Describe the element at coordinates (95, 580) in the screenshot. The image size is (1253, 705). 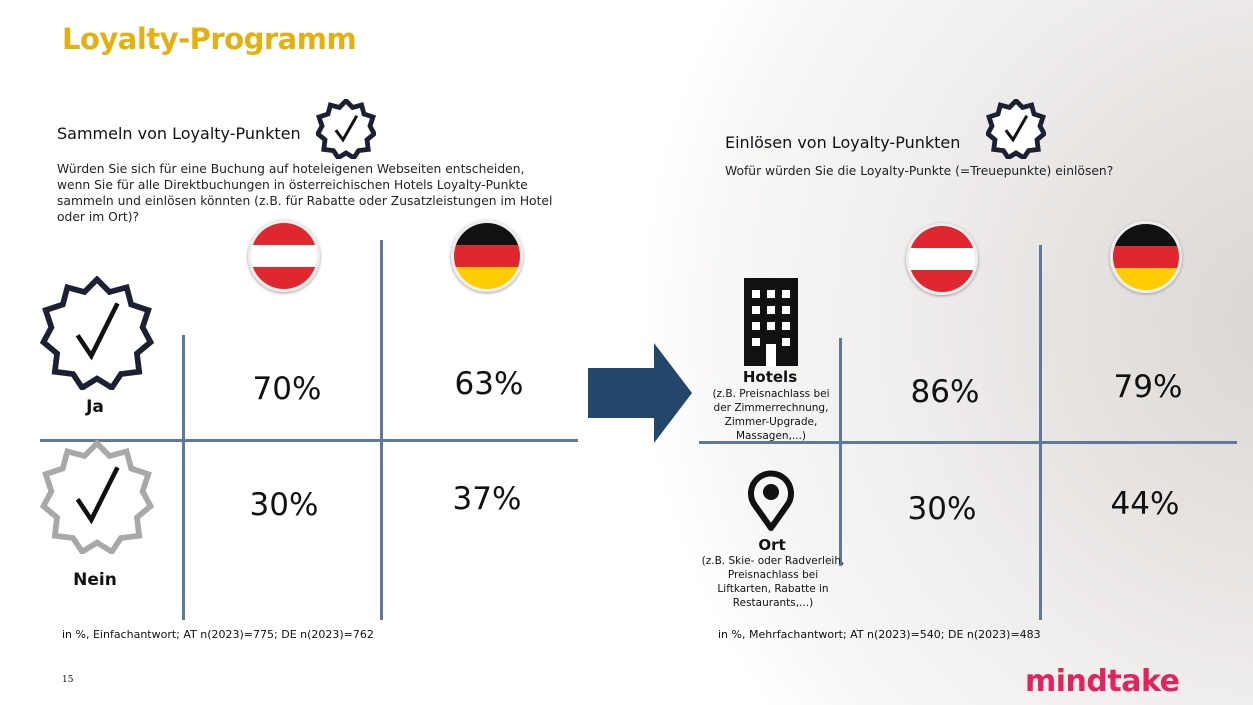
I see `row-label-nein: Nein` at that location.